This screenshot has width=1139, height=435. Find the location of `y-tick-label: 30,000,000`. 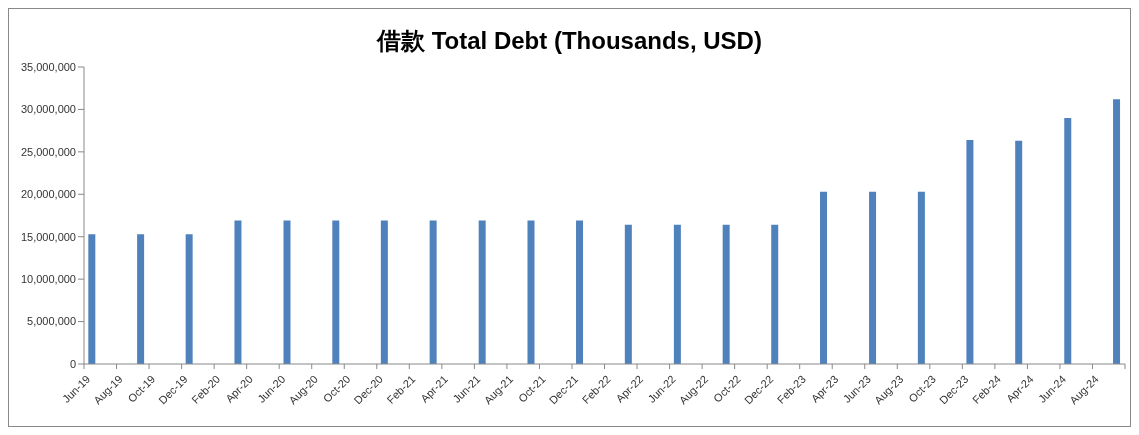

y-tick-label: 30,000,000 is located at coordinates (48, 109).